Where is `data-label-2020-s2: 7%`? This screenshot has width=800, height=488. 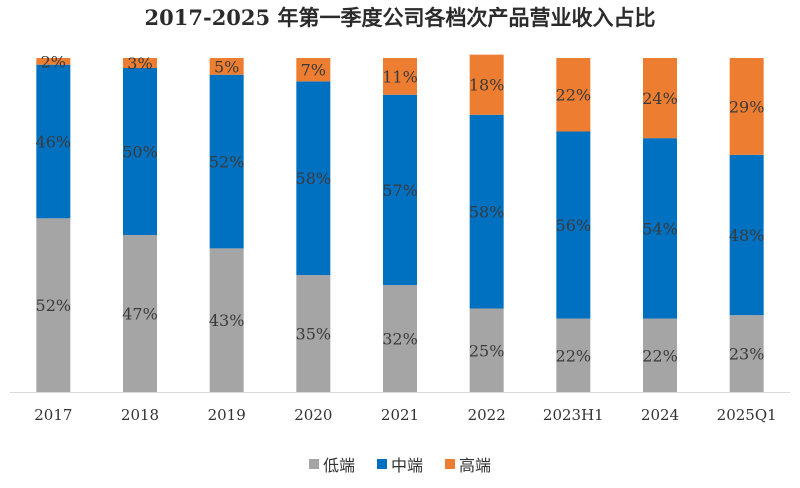 data-label-2020-s2: 7% is located at coordinates (313, 70).